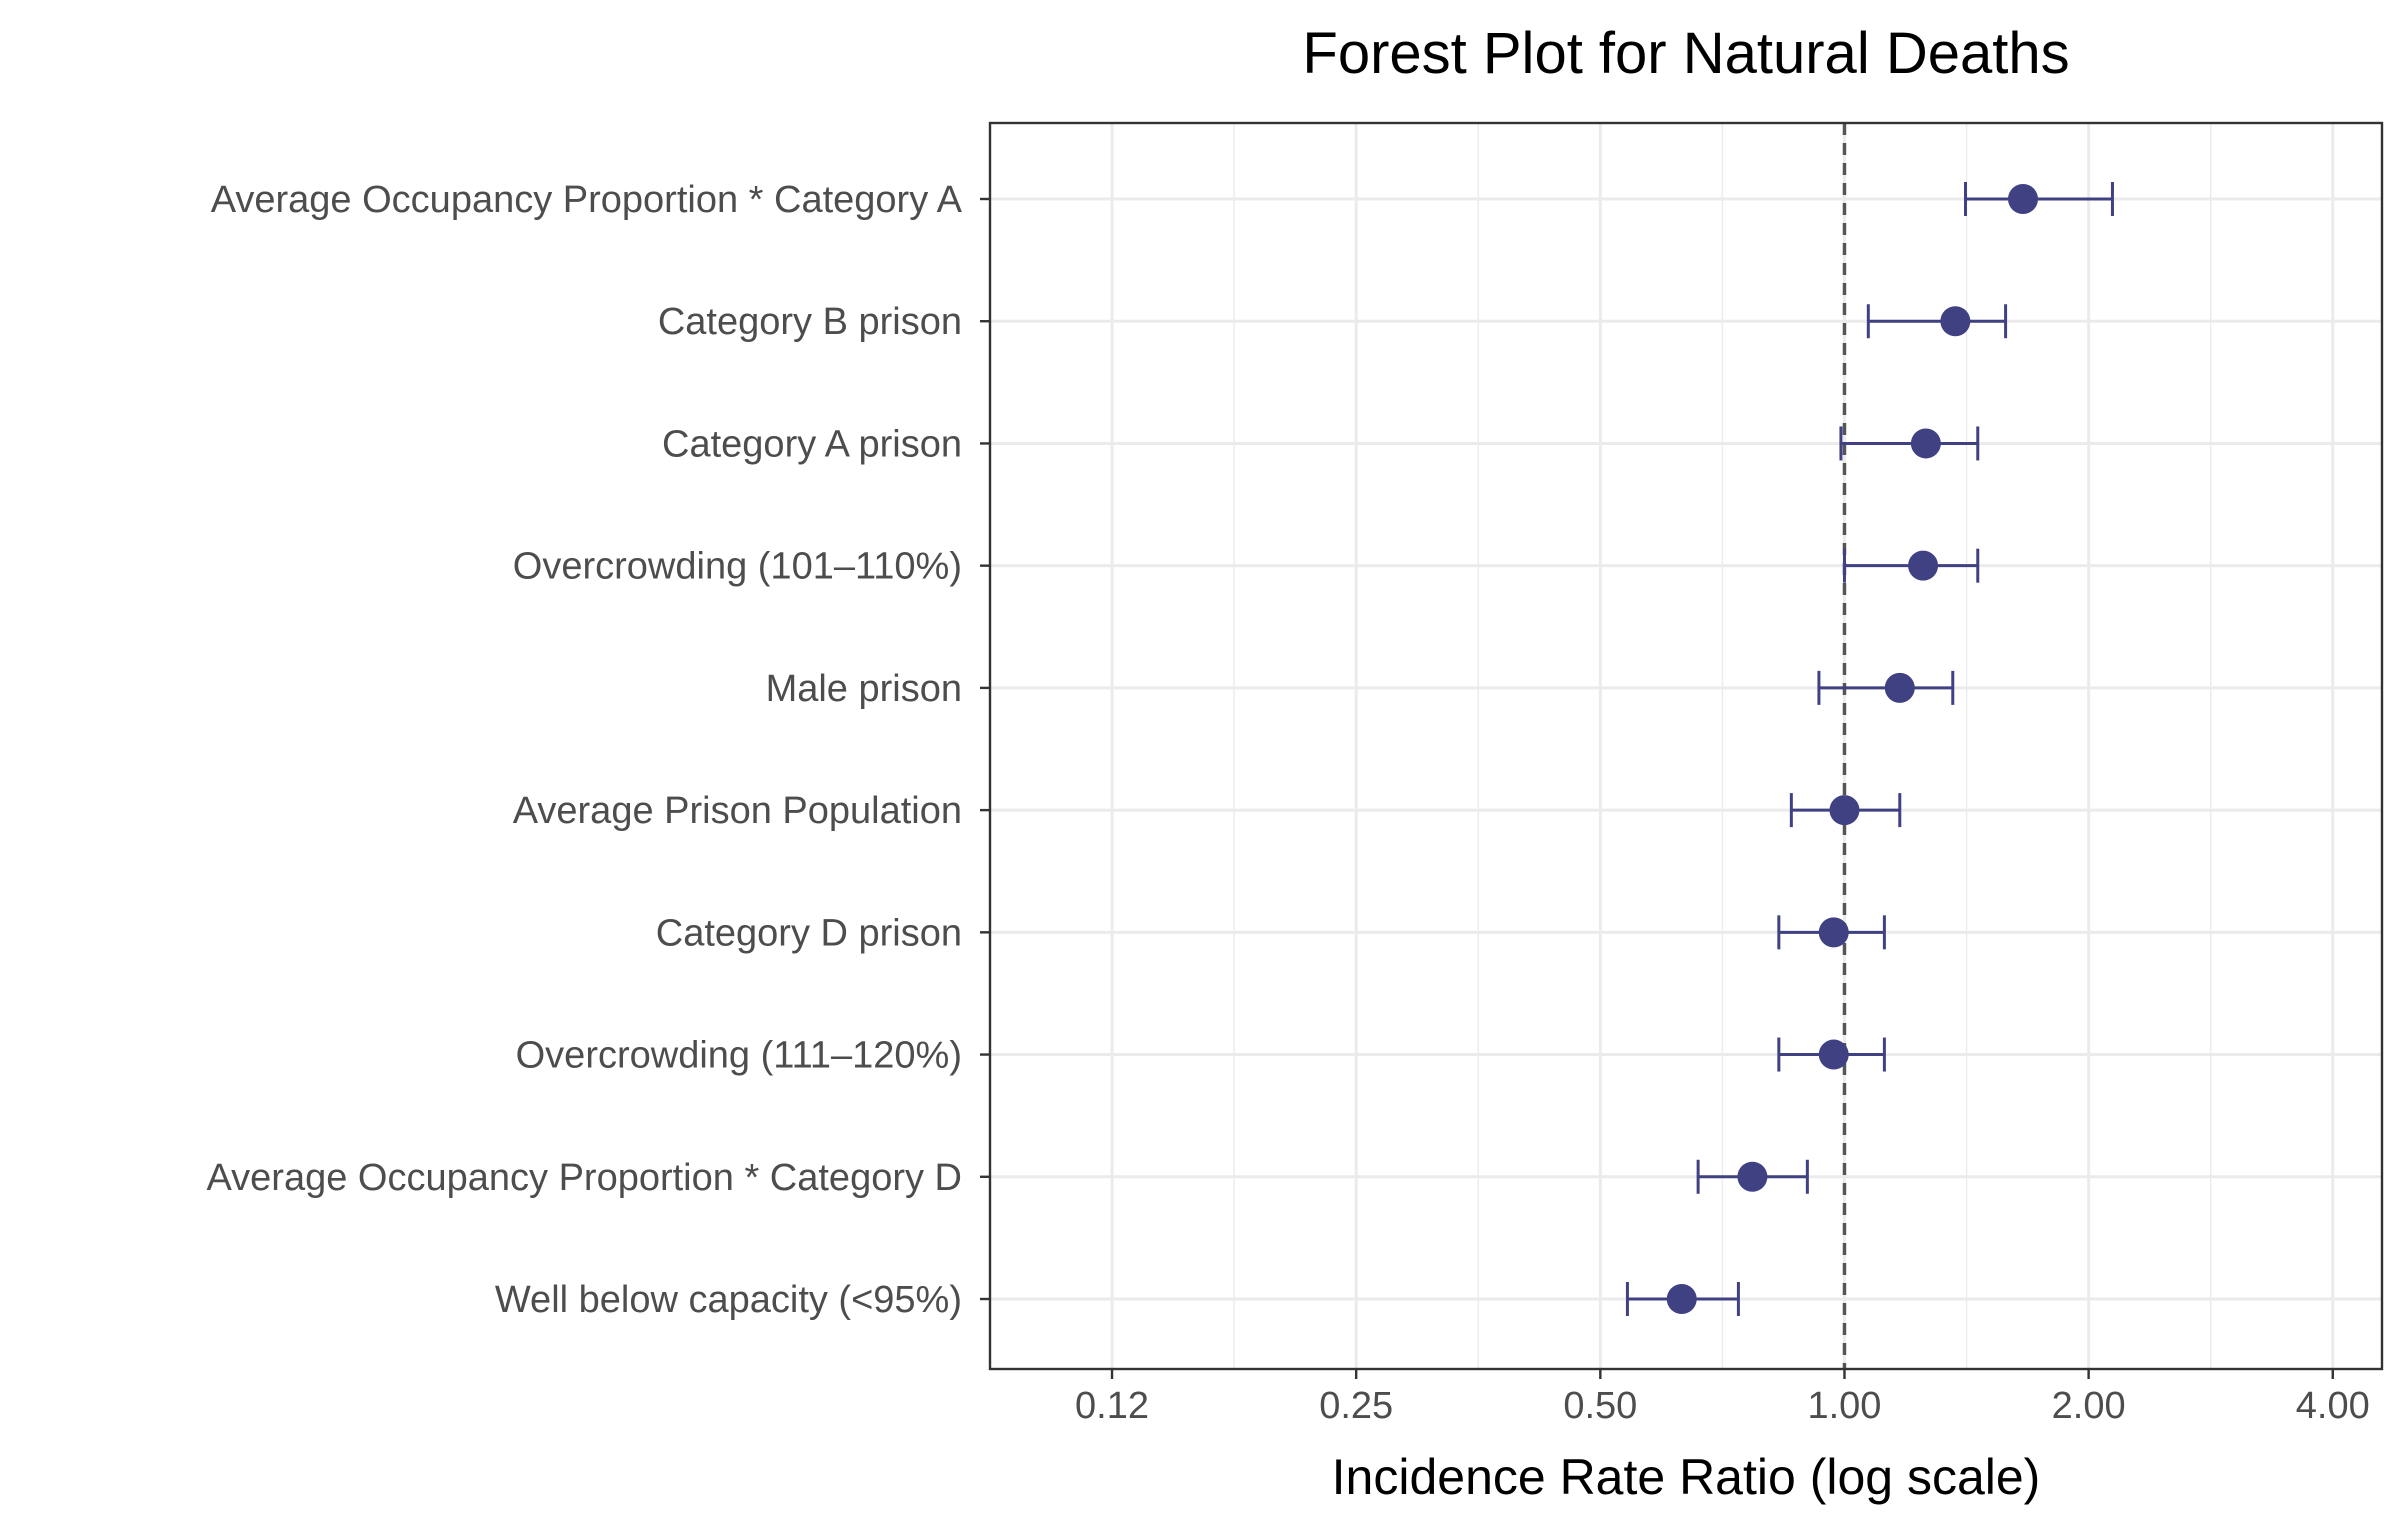 The height and width of the screenshot is (1530, 2400). What do you see at coordinates (2333, 1406) in the screenshot?
I see `x-tick-label: 4.00` at bounding box center [2333, 1406].